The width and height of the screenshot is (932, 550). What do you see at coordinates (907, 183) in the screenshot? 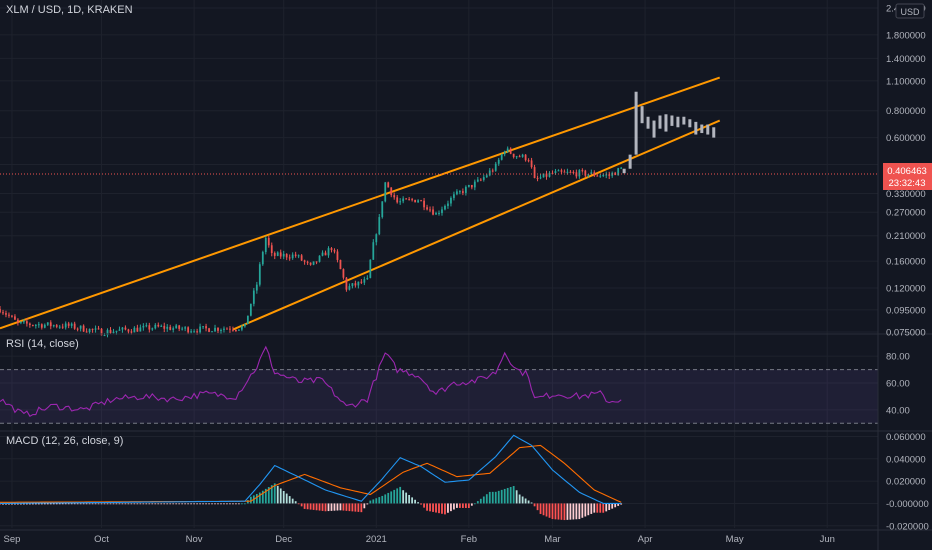
I see `bar-countdown: 23:32:43` at bounding box center [907, 183].